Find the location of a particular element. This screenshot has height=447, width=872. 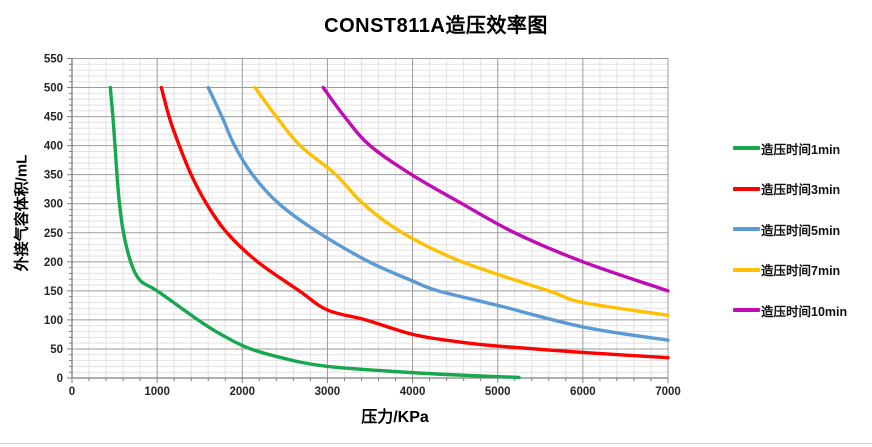

svg-text: 400 is located at coordinates (53, 147).